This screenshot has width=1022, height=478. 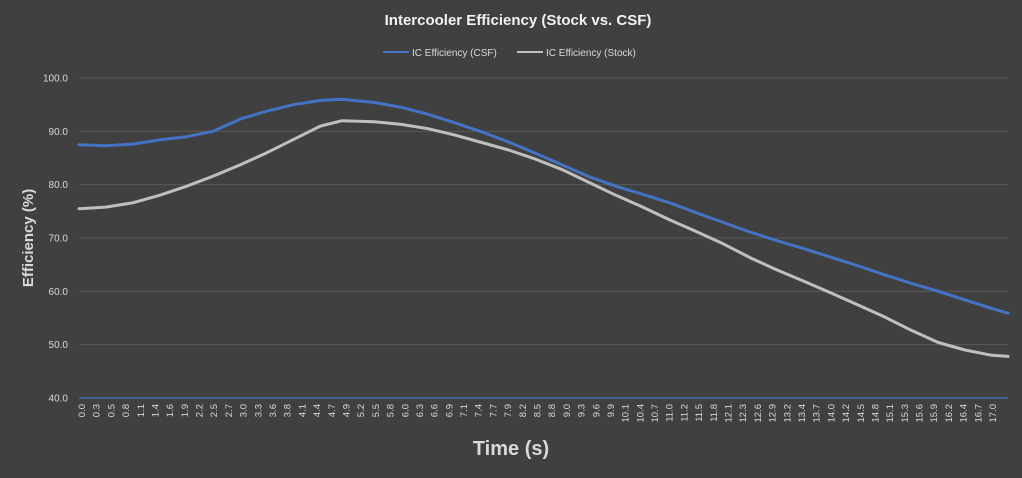 What do you see at coordinates (567, 410) in the screenshot?
I see `x-tick-label: 9.0` at bounding box center [567, 410].